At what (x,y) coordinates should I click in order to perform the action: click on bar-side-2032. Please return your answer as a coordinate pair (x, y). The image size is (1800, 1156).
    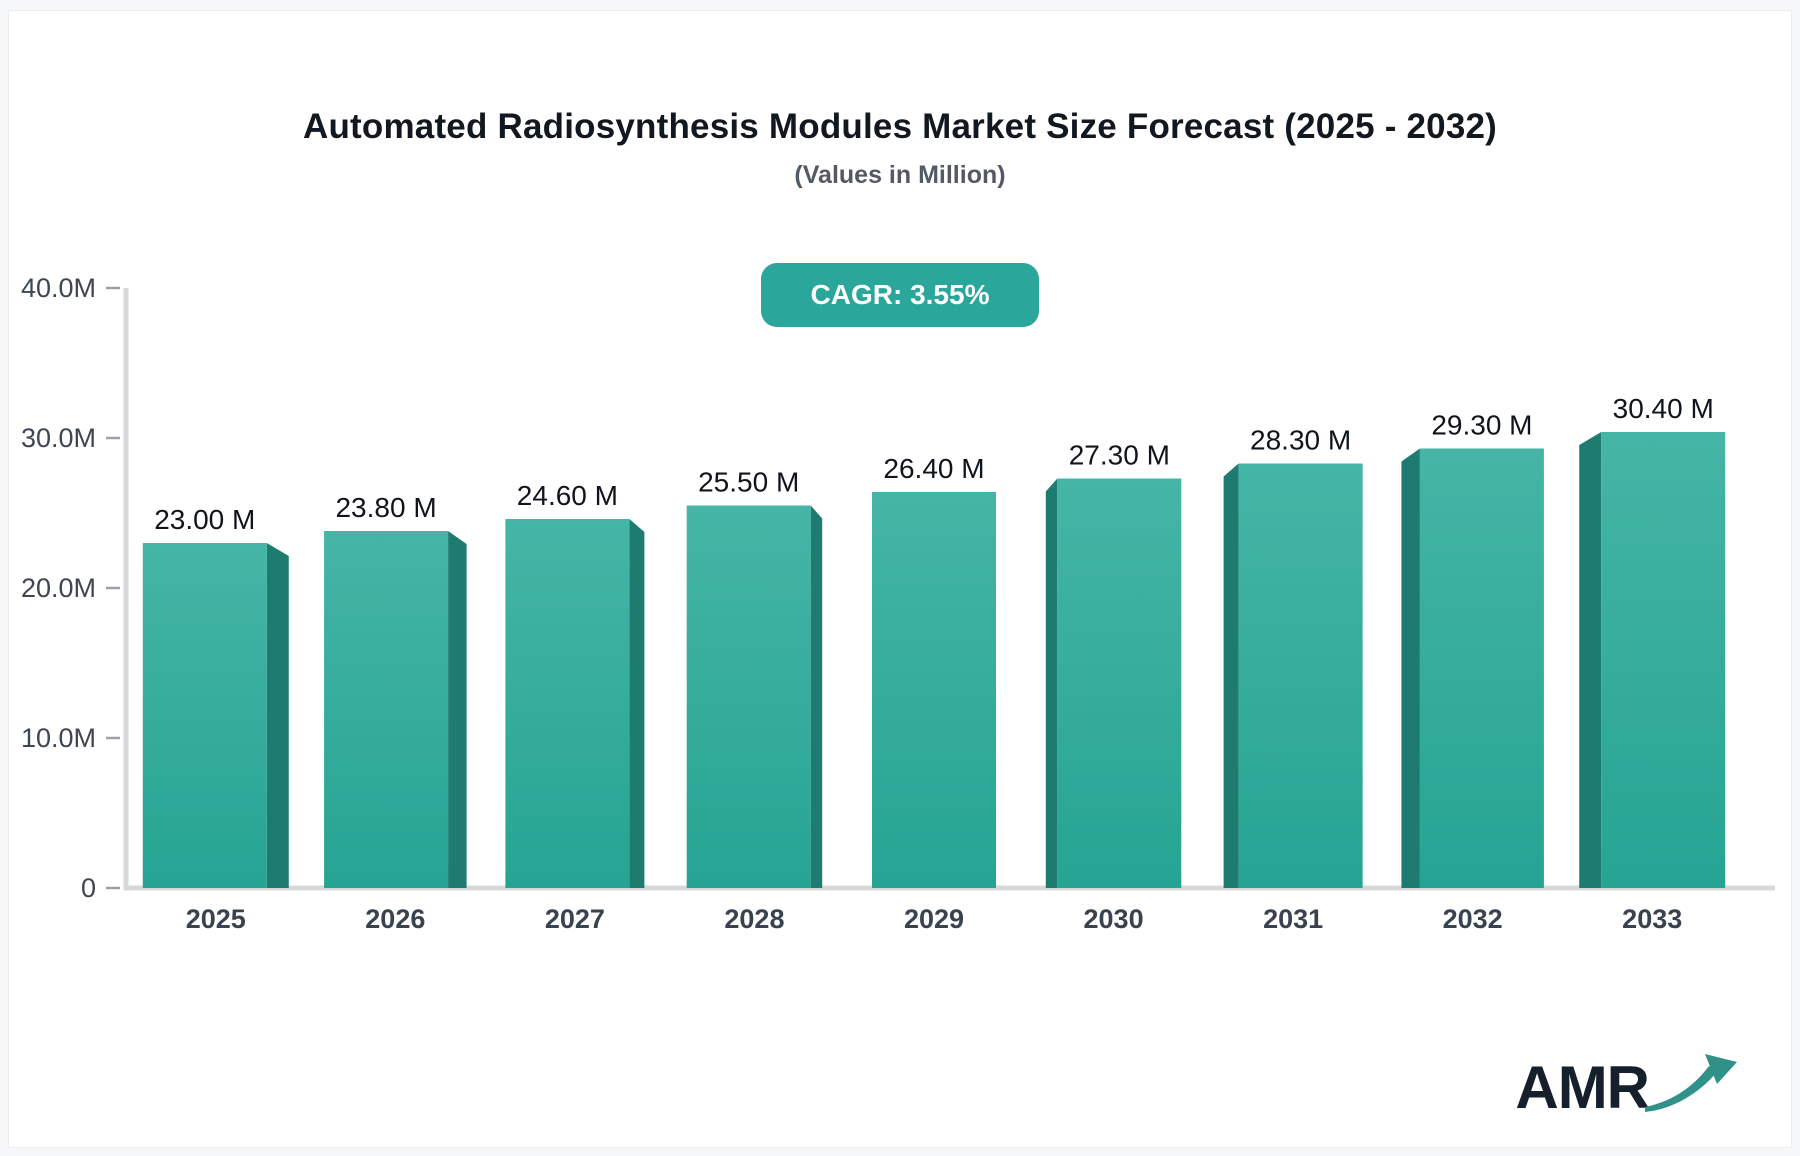
    Looking at the image, I should click on (1410, 668).